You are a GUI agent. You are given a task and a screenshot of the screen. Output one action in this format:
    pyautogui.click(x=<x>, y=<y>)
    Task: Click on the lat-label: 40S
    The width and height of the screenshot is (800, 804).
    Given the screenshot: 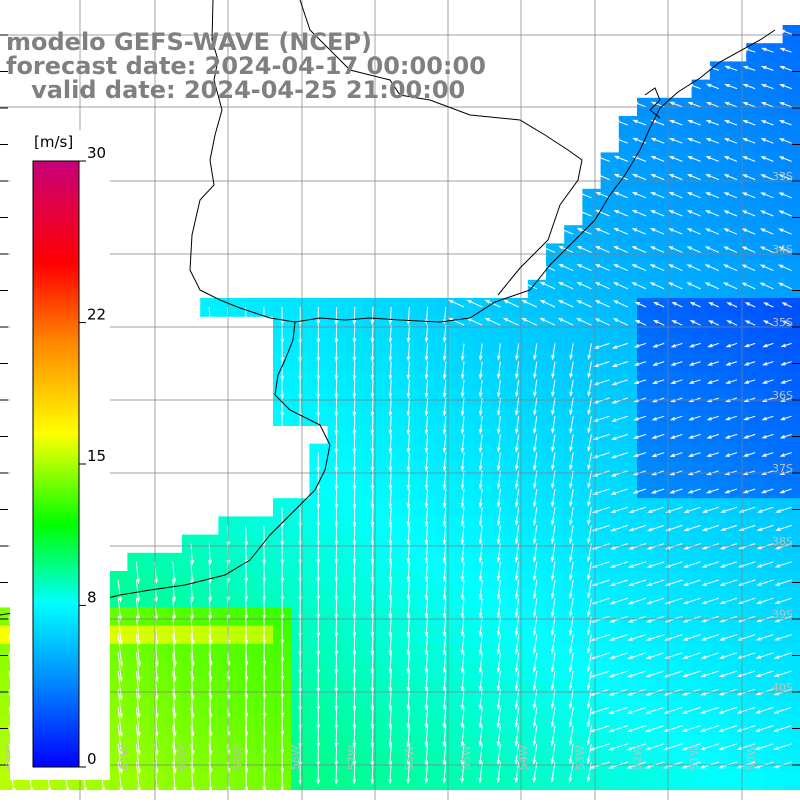 What is the action you would take?
    pyautogui.click(x=782, y=687)
    